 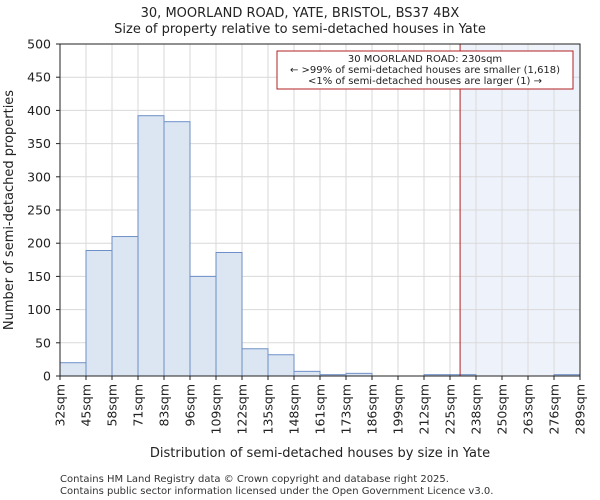 What do you see at coordinates (450, 409) in the screenshot?
I see `x-tick-label-15: 225sqm` at bounding box center [450, 409].